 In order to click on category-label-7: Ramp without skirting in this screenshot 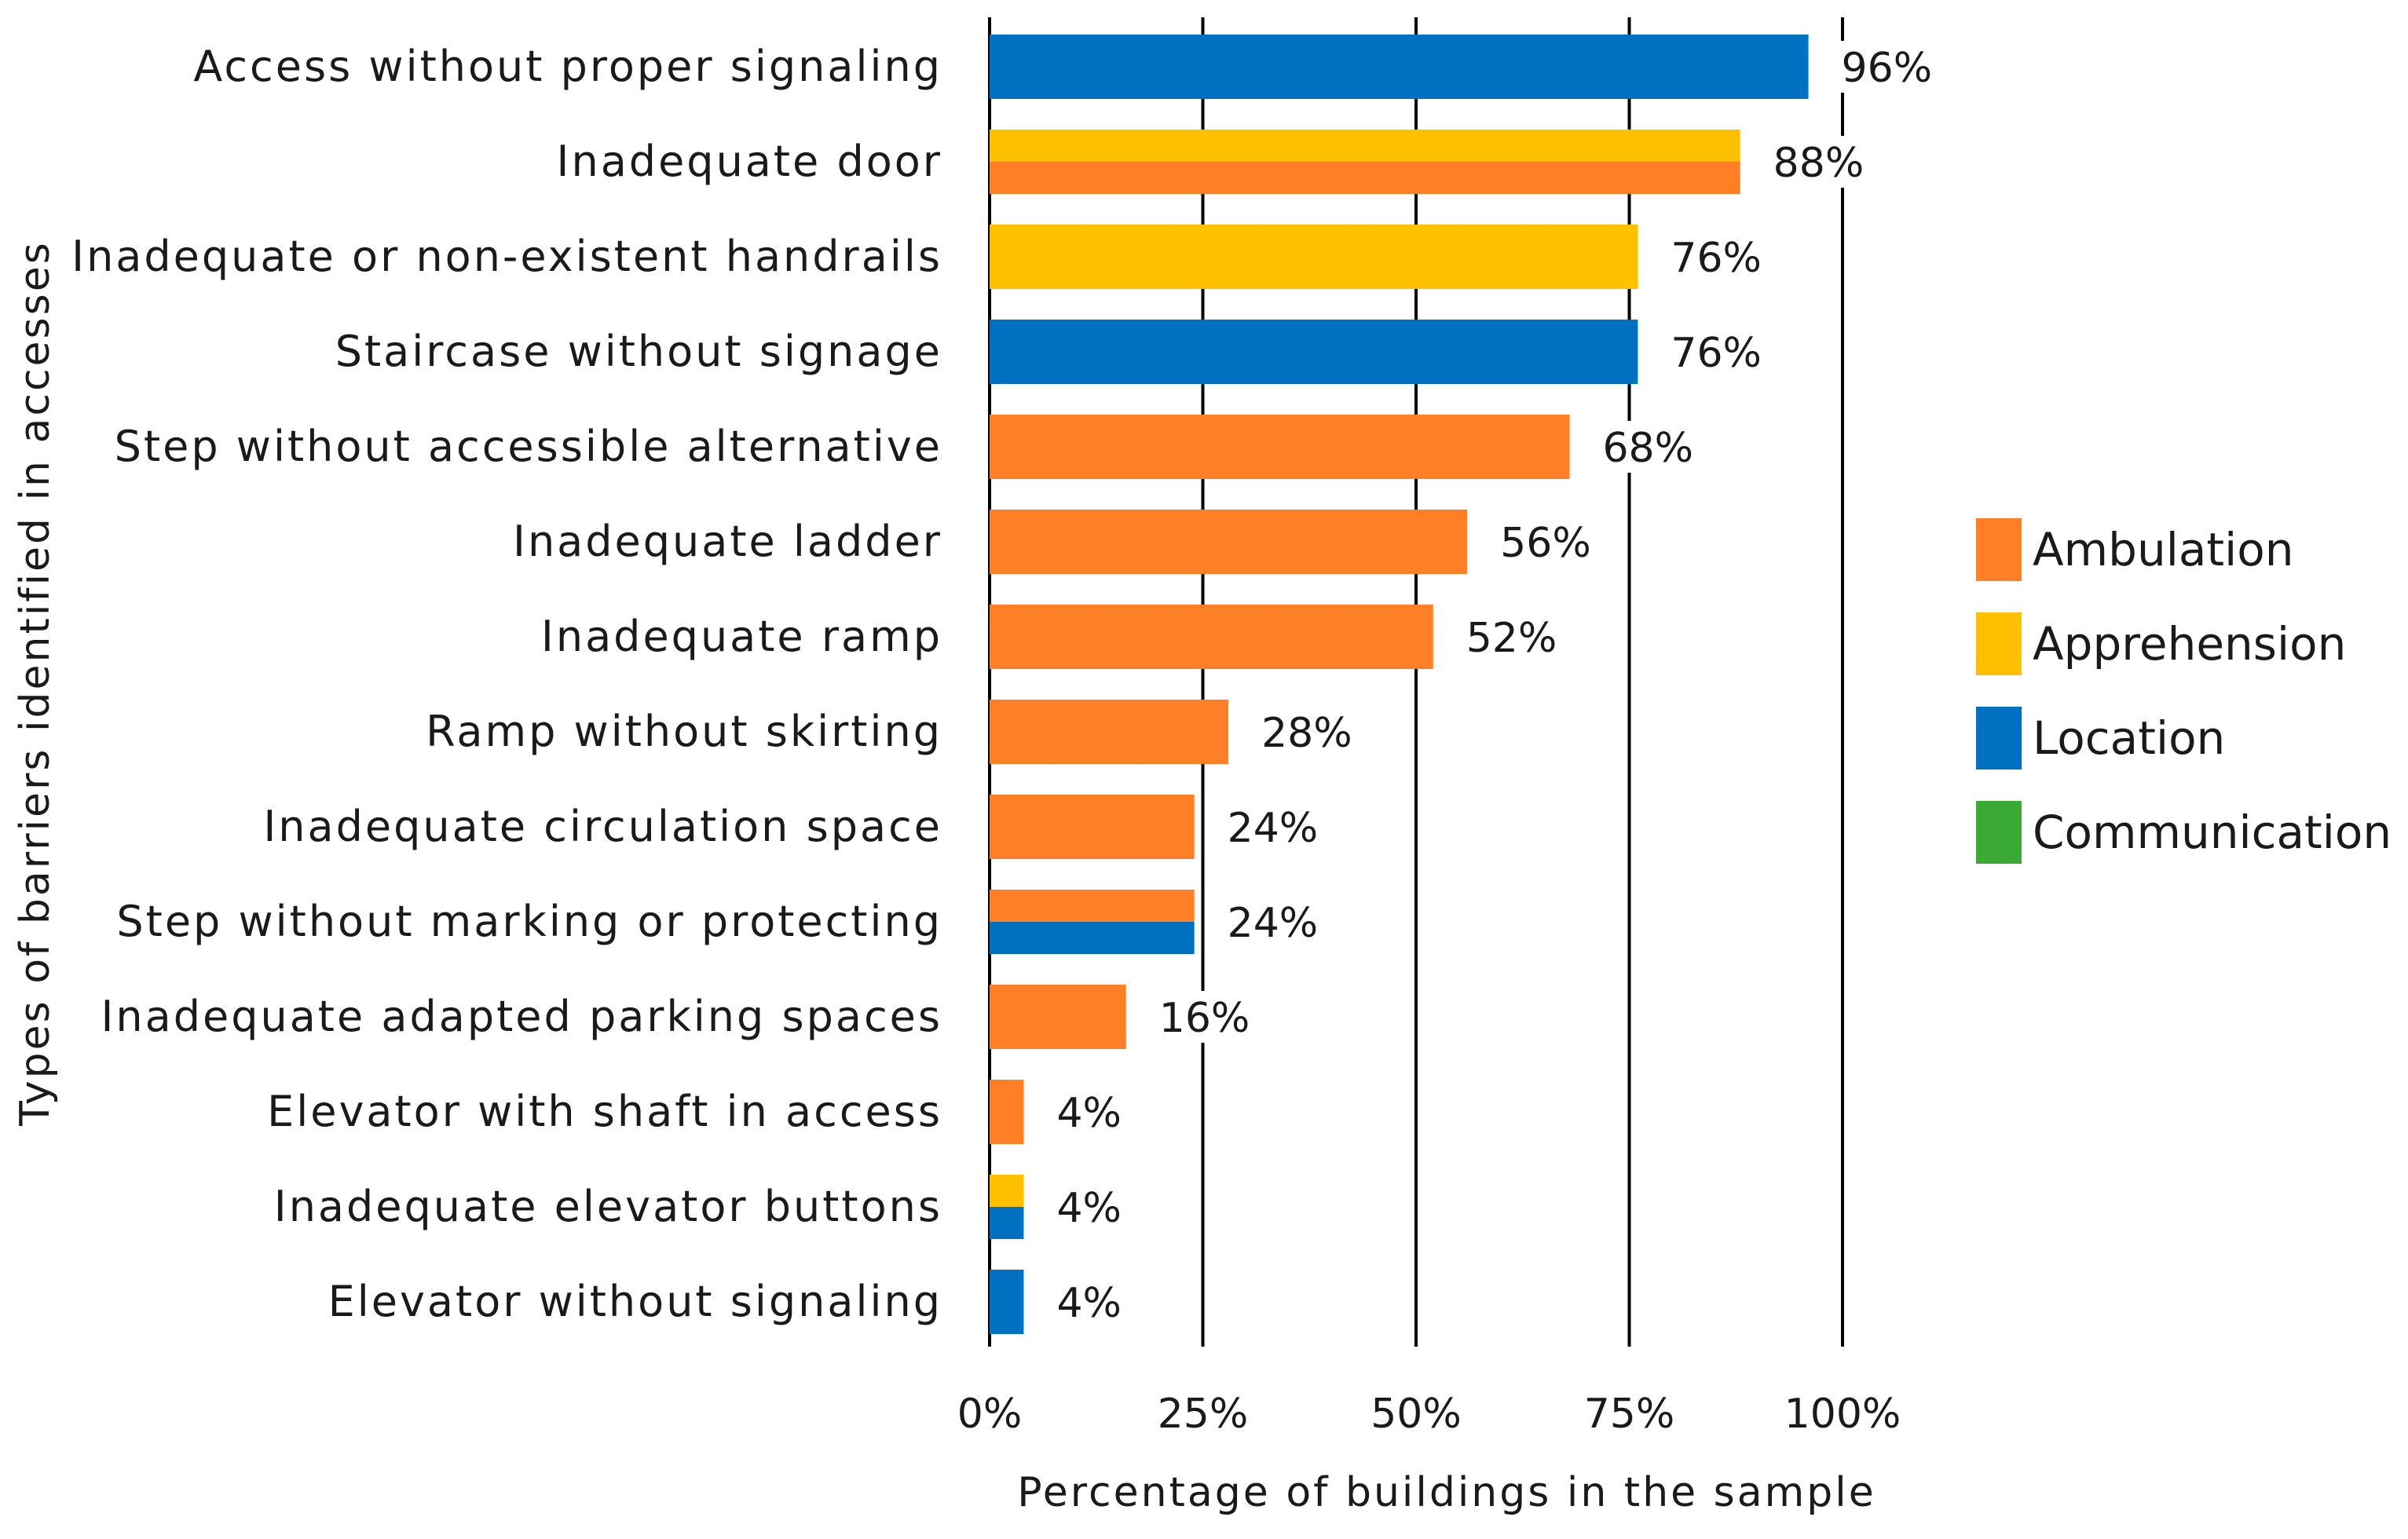, I will do `click(684, 731)`.